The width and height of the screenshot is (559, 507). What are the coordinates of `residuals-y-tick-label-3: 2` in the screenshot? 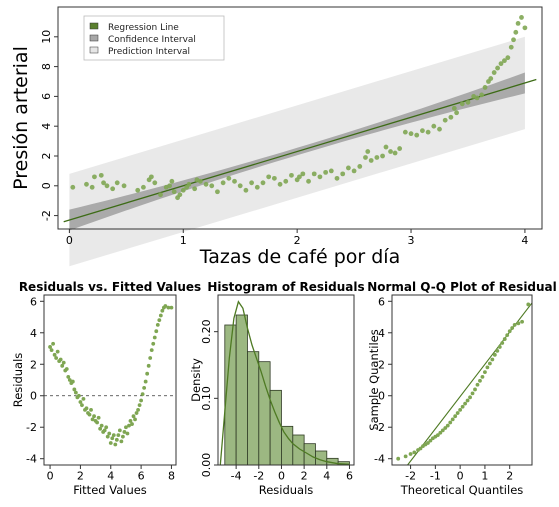 It's located at (33, 364).